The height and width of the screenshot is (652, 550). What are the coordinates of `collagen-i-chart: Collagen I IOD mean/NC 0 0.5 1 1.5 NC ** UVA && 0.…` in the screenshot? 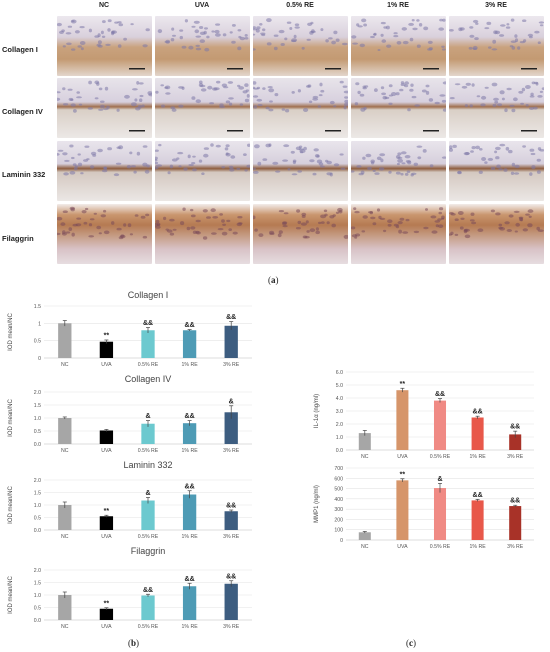 It's located at (130, 329).